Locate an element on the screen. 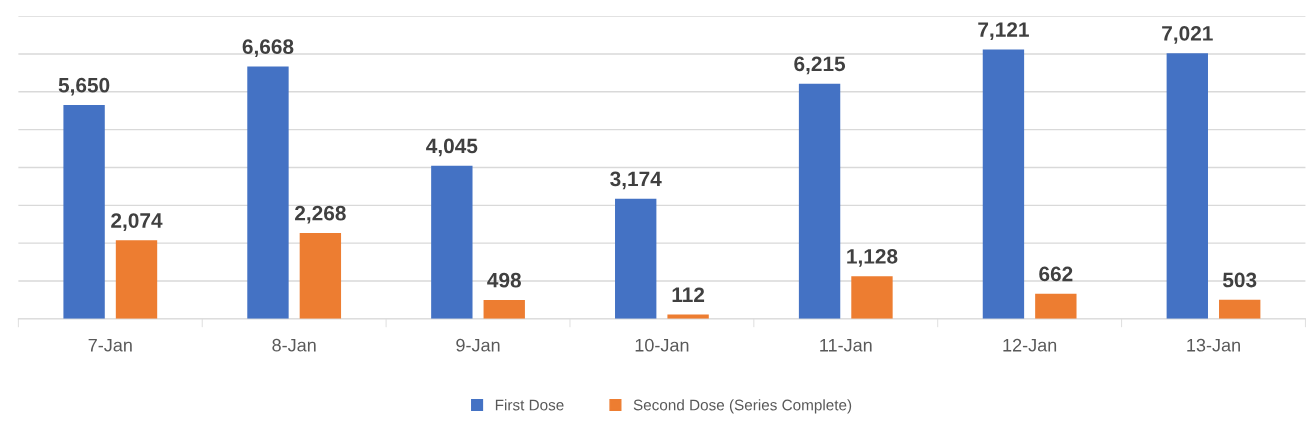 The width and height of the screenshot is (1312, 424). data-label: 662 is located at coordinates (1056, 274).